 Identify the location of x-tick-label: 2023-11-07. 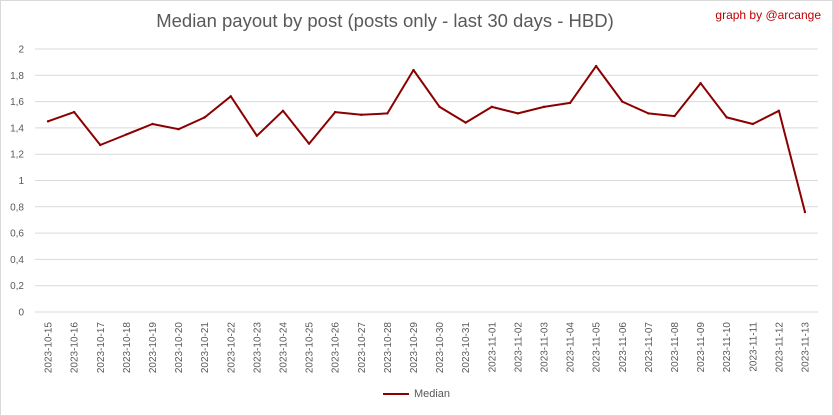
(649, 347).